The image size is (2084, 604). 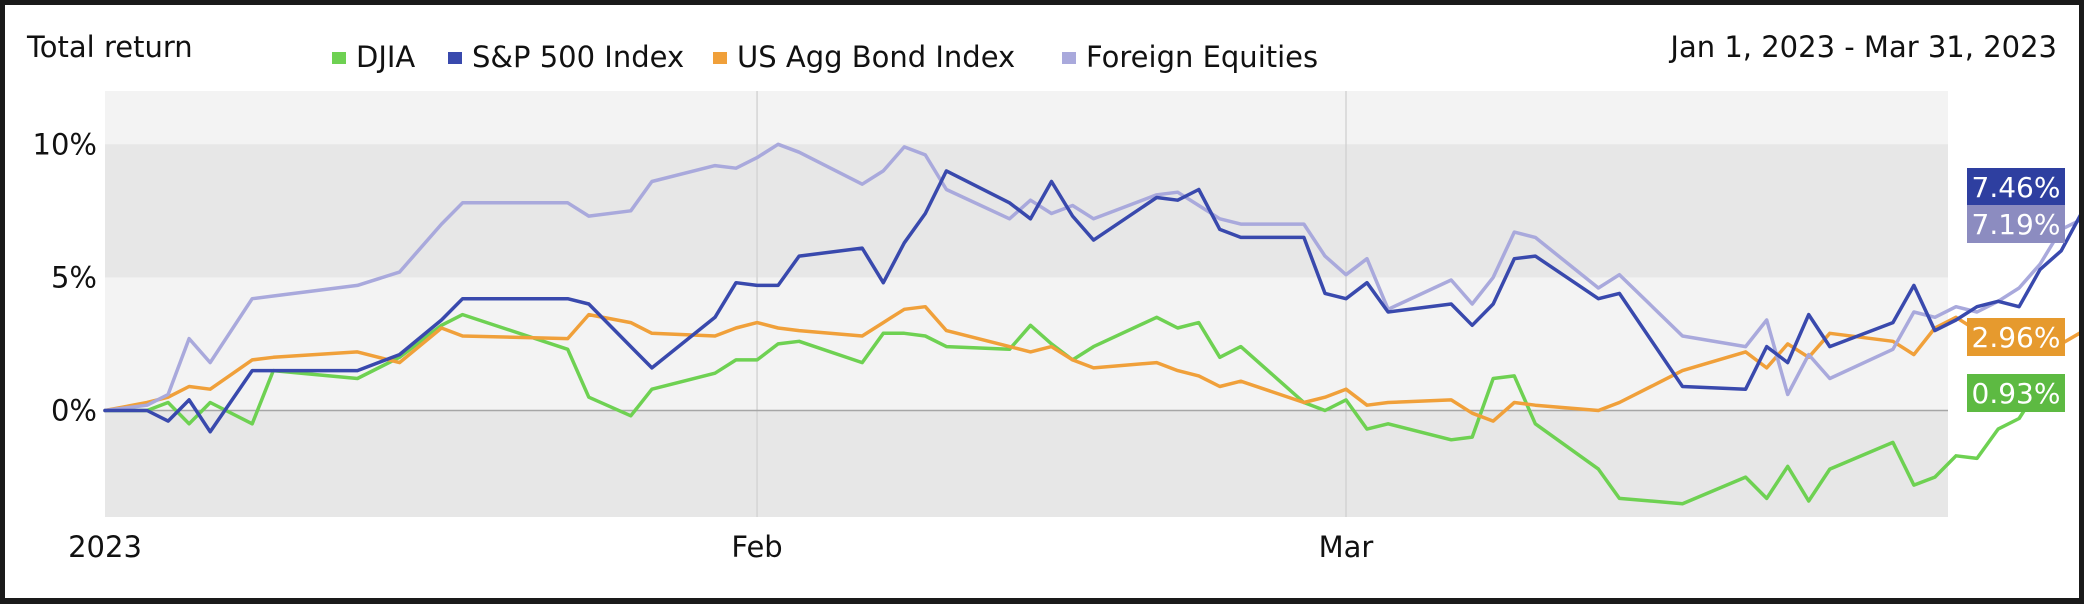 I want to click on end-label-value: 2.96%, so click(x=2016, y=337).